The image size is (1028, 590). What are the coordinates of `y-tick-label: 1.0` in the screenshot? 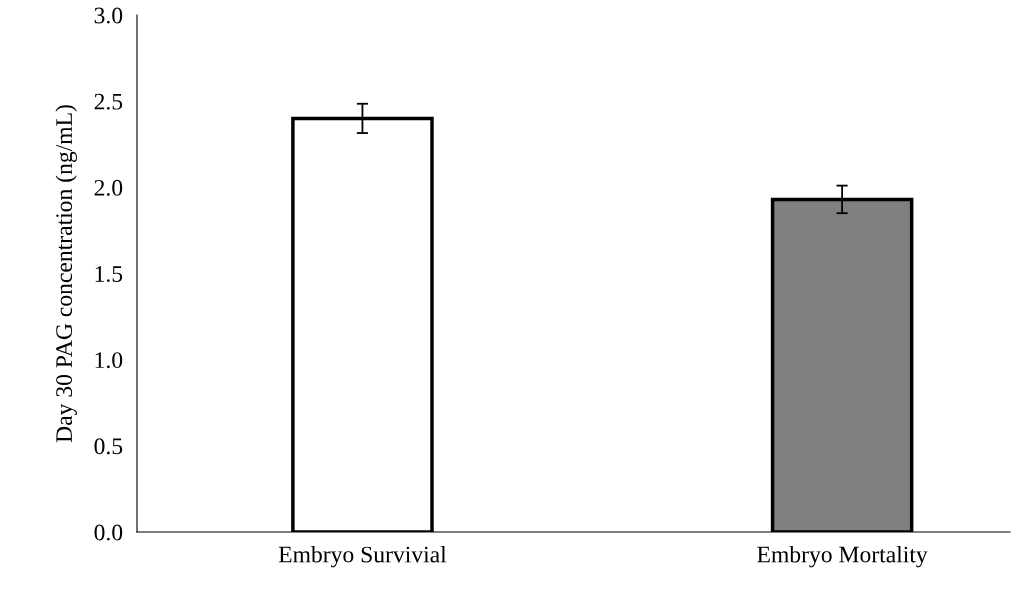 It's located at (109, 360).